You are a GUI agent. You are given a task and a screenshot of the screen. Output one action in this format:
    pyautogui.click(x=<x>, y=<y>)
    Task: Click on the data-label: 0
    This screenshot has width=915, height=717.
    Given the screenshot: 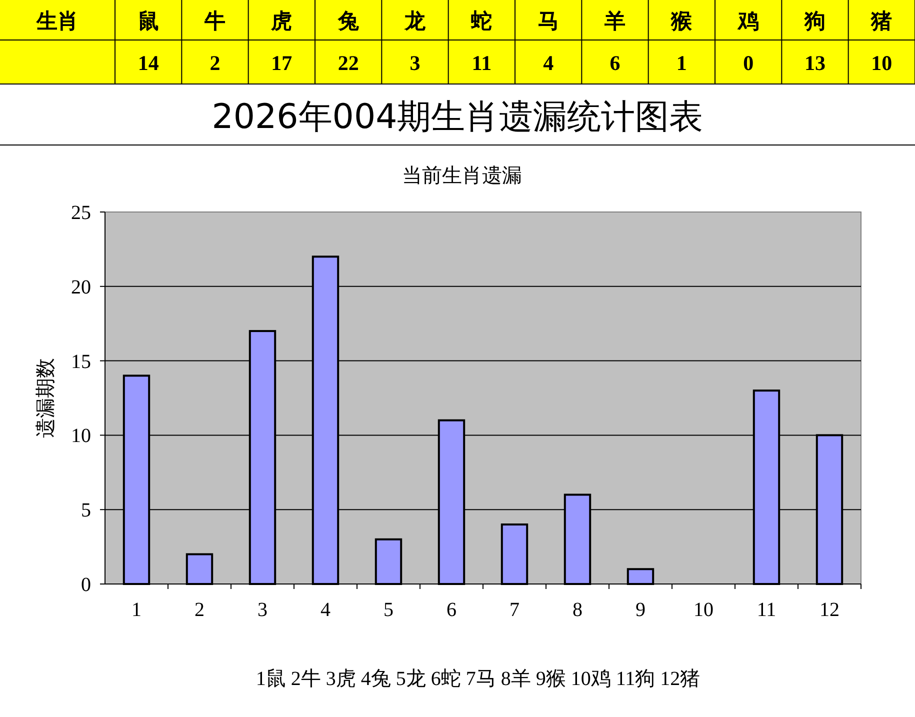 What is the action you would take?
    pyautogui.click(x=748, y=63)
    